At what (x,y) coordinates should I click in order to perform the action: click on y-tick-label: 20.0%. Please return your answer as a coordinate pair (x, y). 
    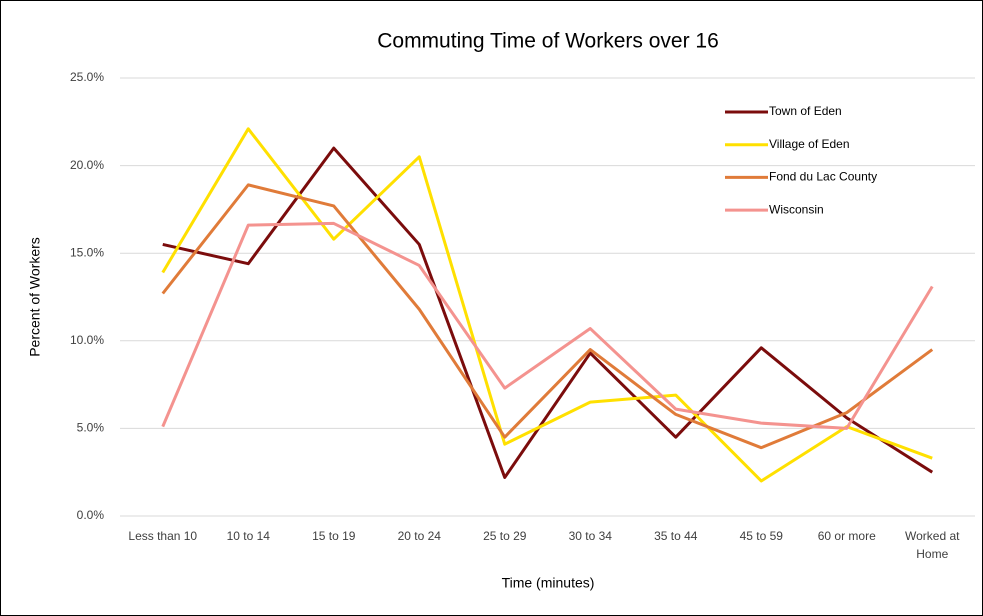
    Looking at the image, I should click on (87, 165).